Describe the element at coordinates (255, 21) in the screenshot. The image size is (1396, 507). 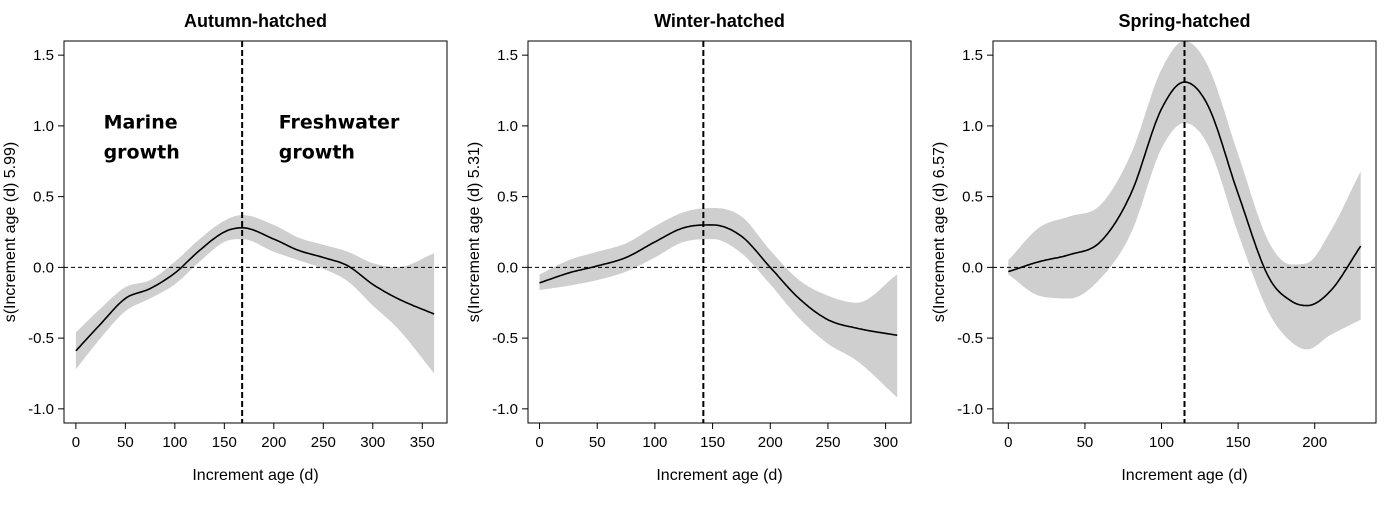
I see `panel-title: Autumn-hatched` at that location.